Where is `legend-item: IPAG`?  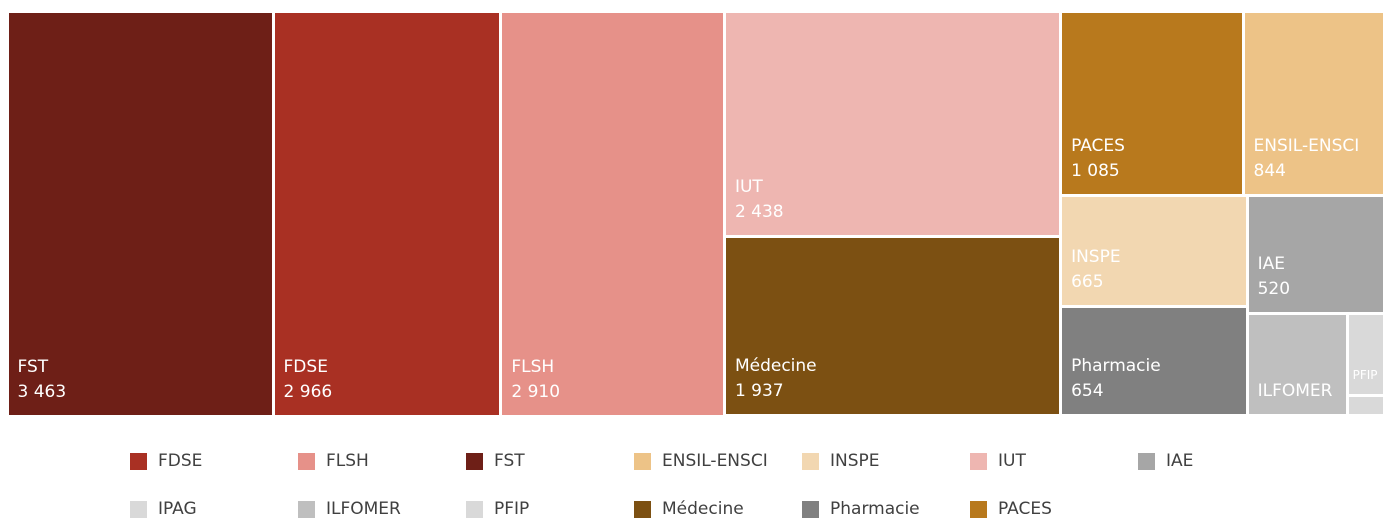 legend-item: IPAG is located at coordinates (163, 509).